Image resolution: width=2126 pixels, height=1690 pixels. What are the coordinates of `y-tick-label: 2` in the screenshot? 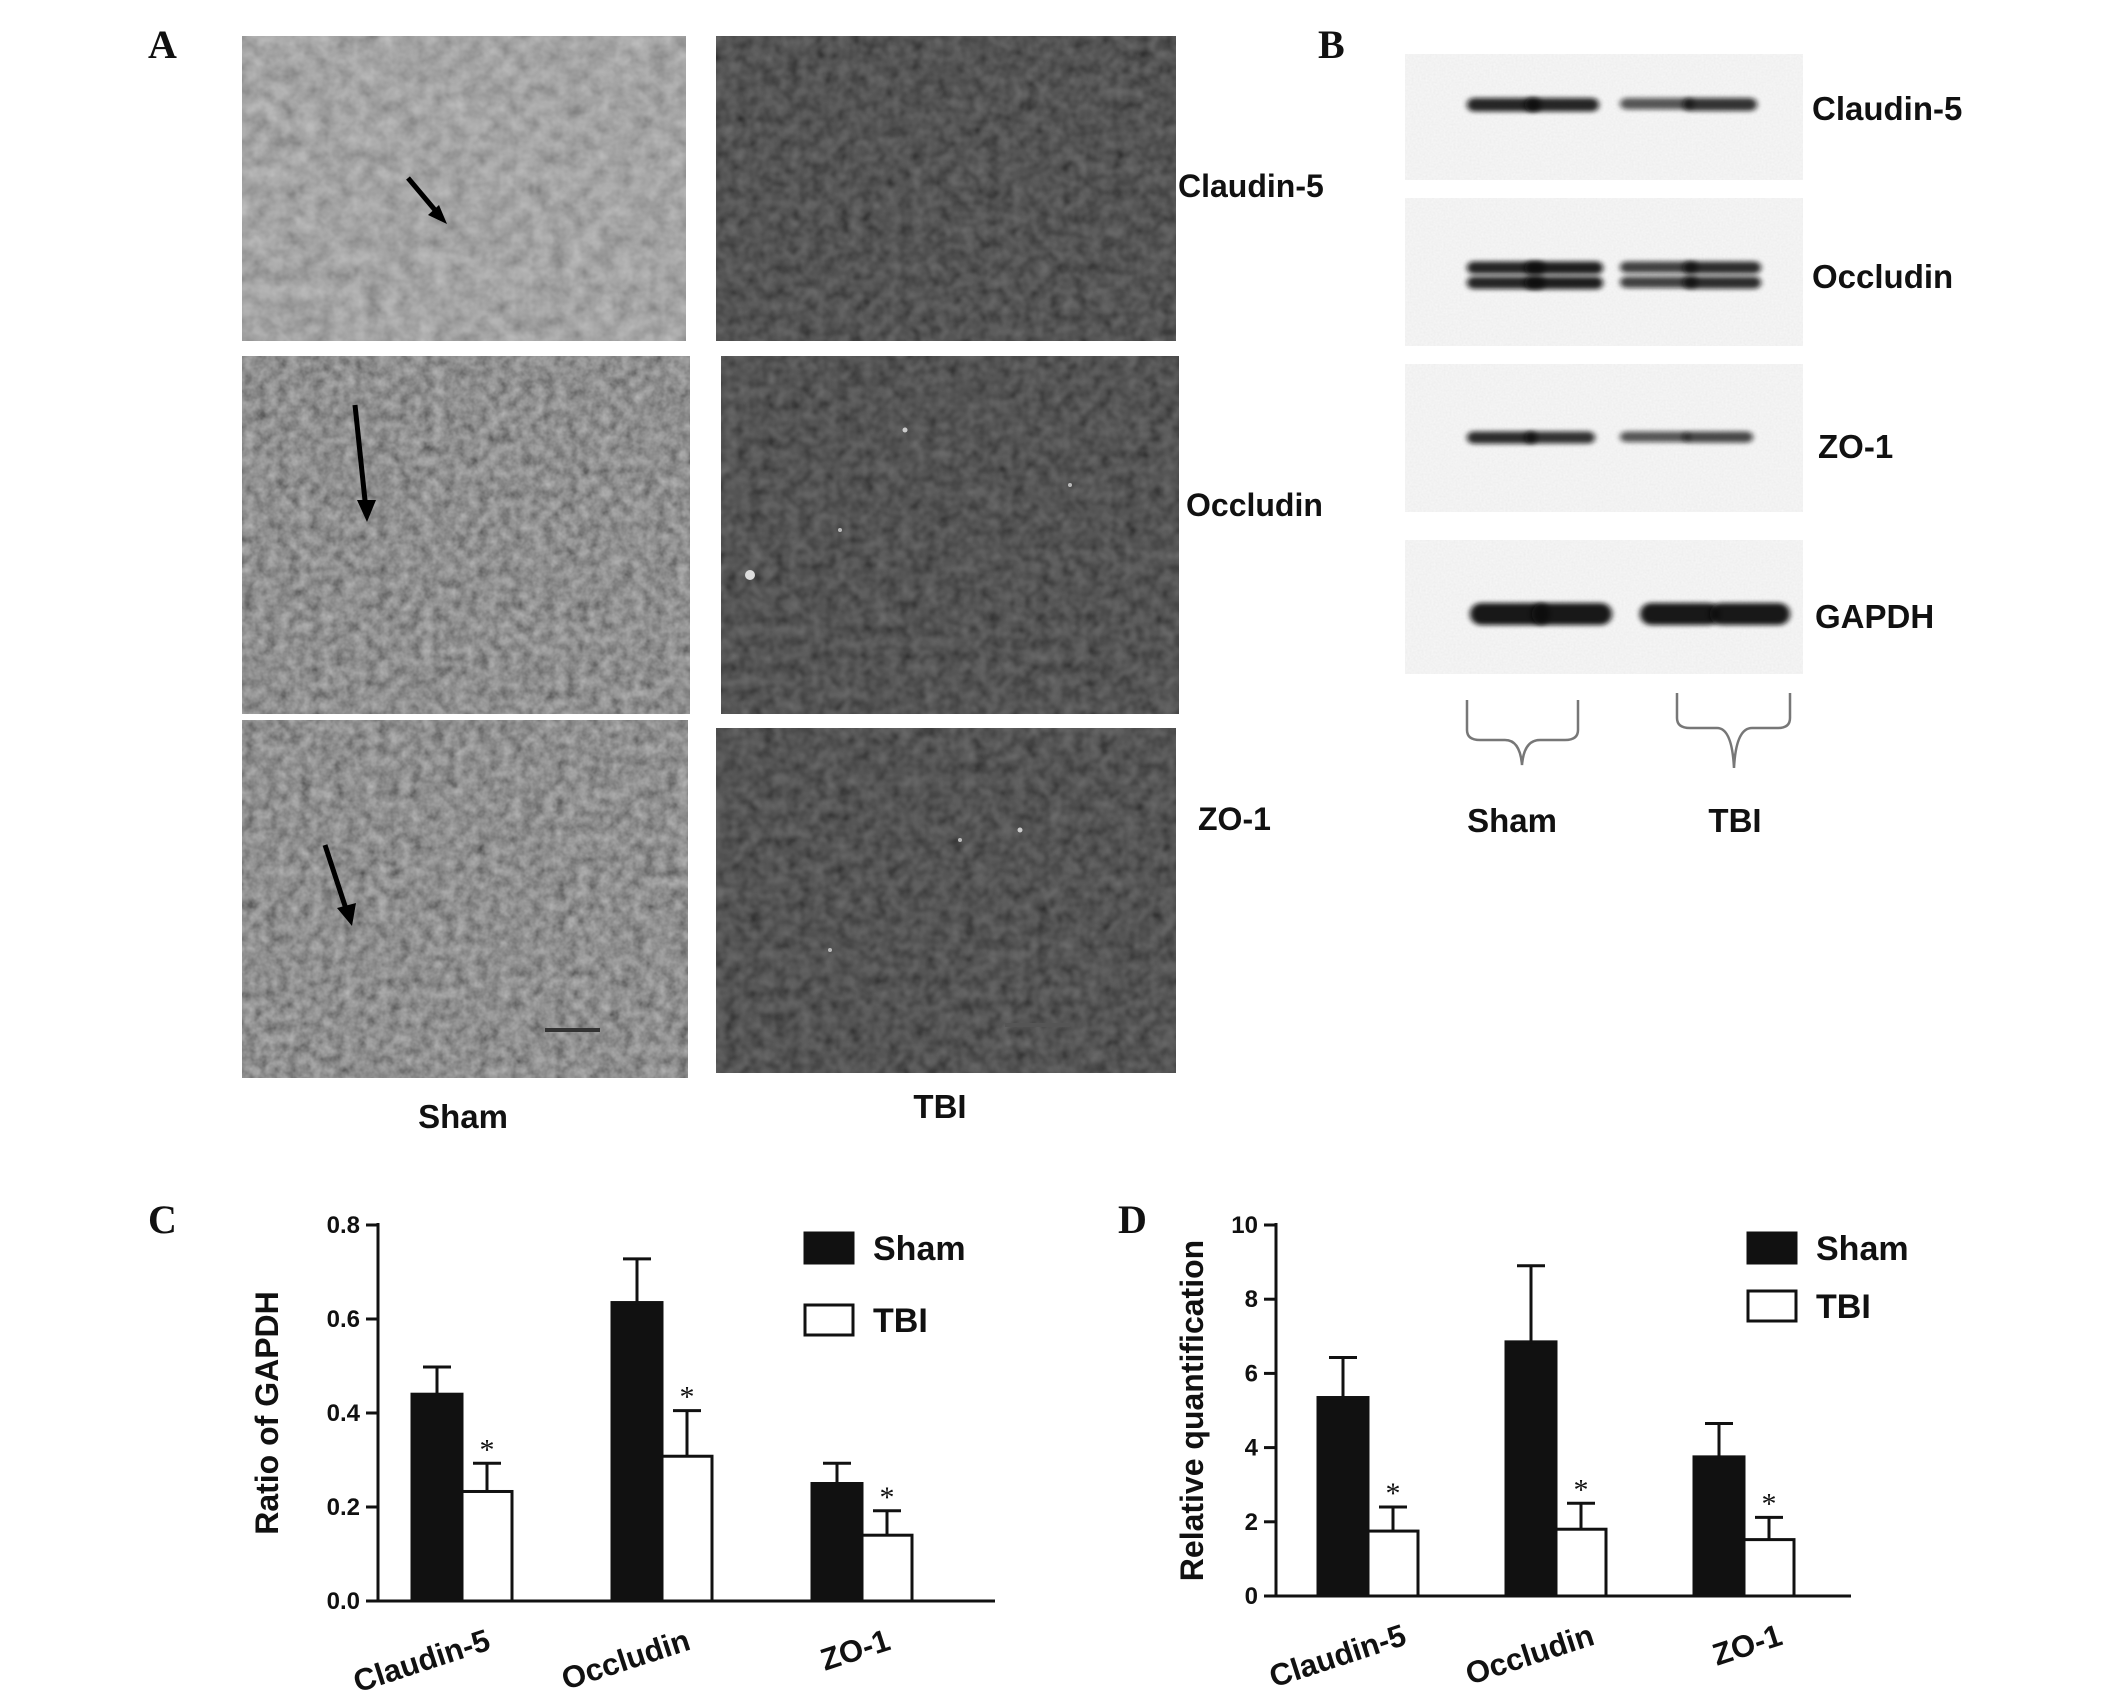 It's located at (1251, 1522).